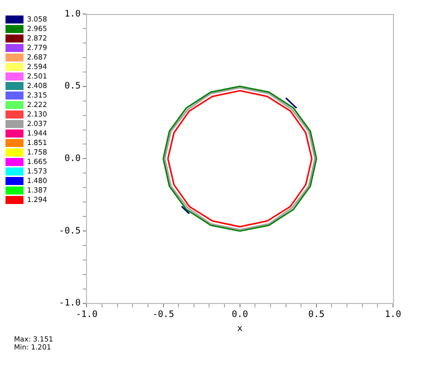  I want to click on x-axis-title: x, so click(240, 329).